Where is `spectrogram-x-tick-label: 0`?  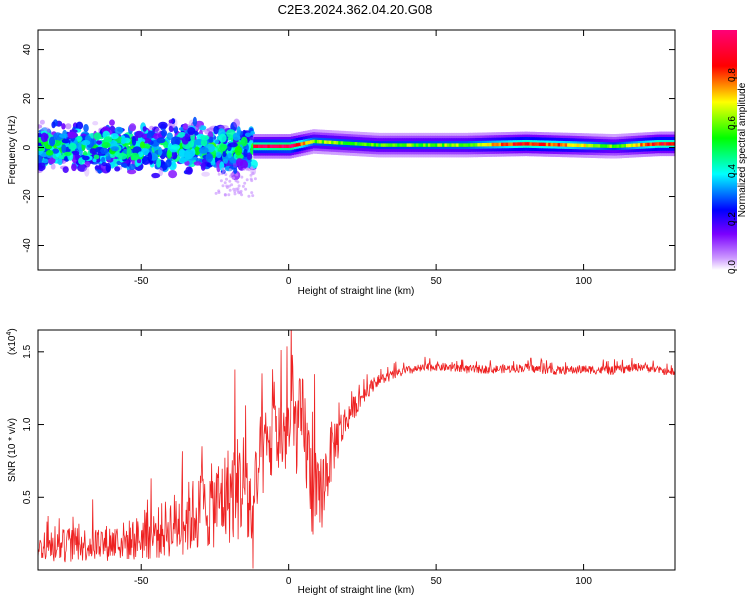
spectrogram-x-tick-label: 0 is located at coordinates (289, 281).